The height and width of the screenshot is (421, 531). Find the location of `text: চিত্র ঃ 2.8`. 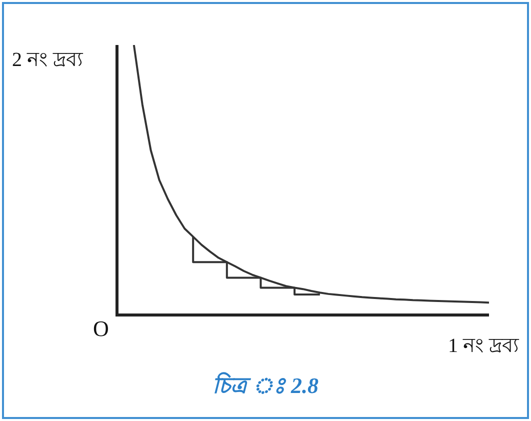

text: চিত্র ঃ 2.8 is located at coordinates (266, 385).